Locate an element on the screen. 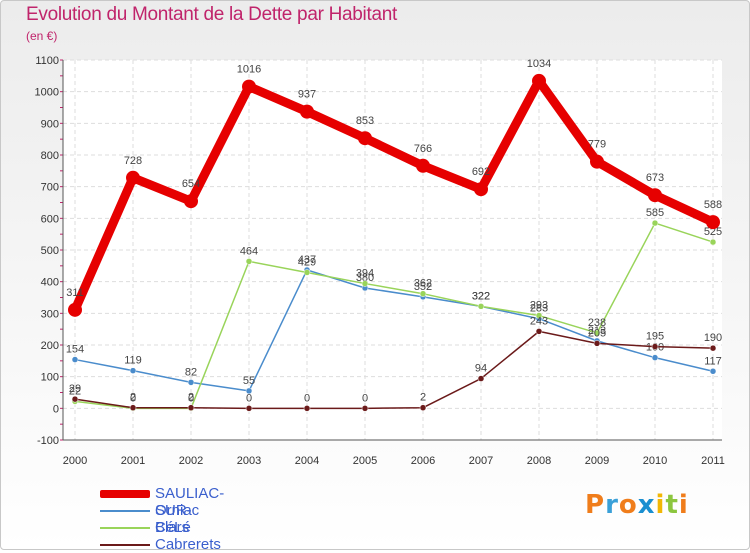 Image resolution: width=750 pixels, height=553 pixels. x-tick-label: 2006 is located at coordinates (423, 461).